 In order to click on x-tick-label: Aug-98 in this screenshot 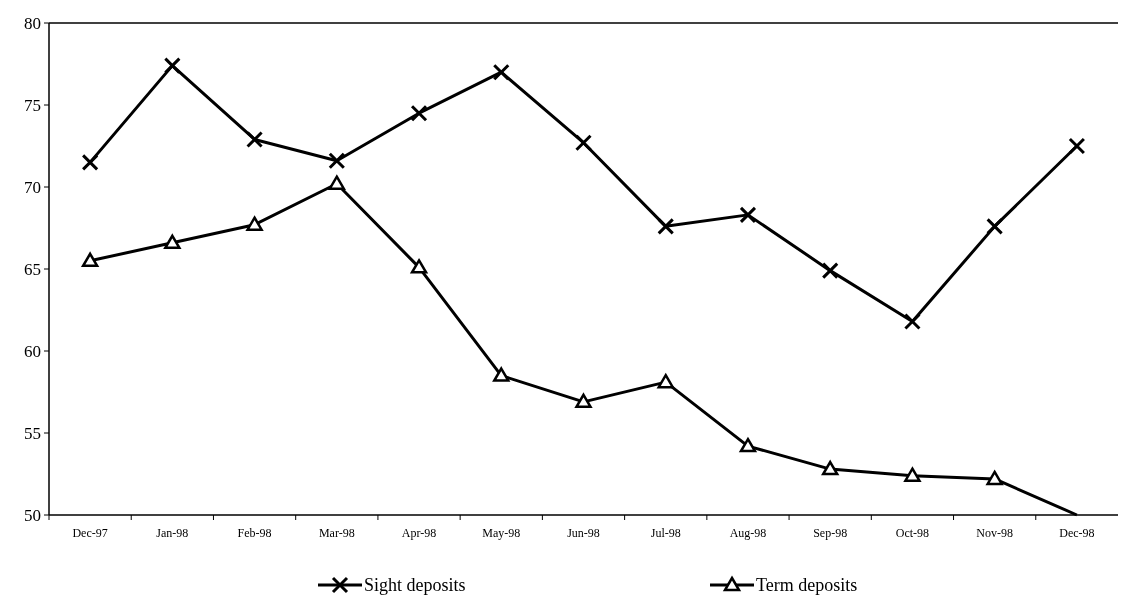, I will do `click(748, 533)`.